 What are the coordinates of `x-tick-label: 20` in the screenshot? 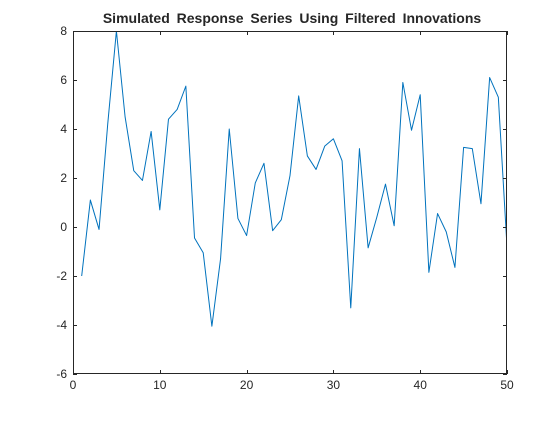 It's located at (247, 385).